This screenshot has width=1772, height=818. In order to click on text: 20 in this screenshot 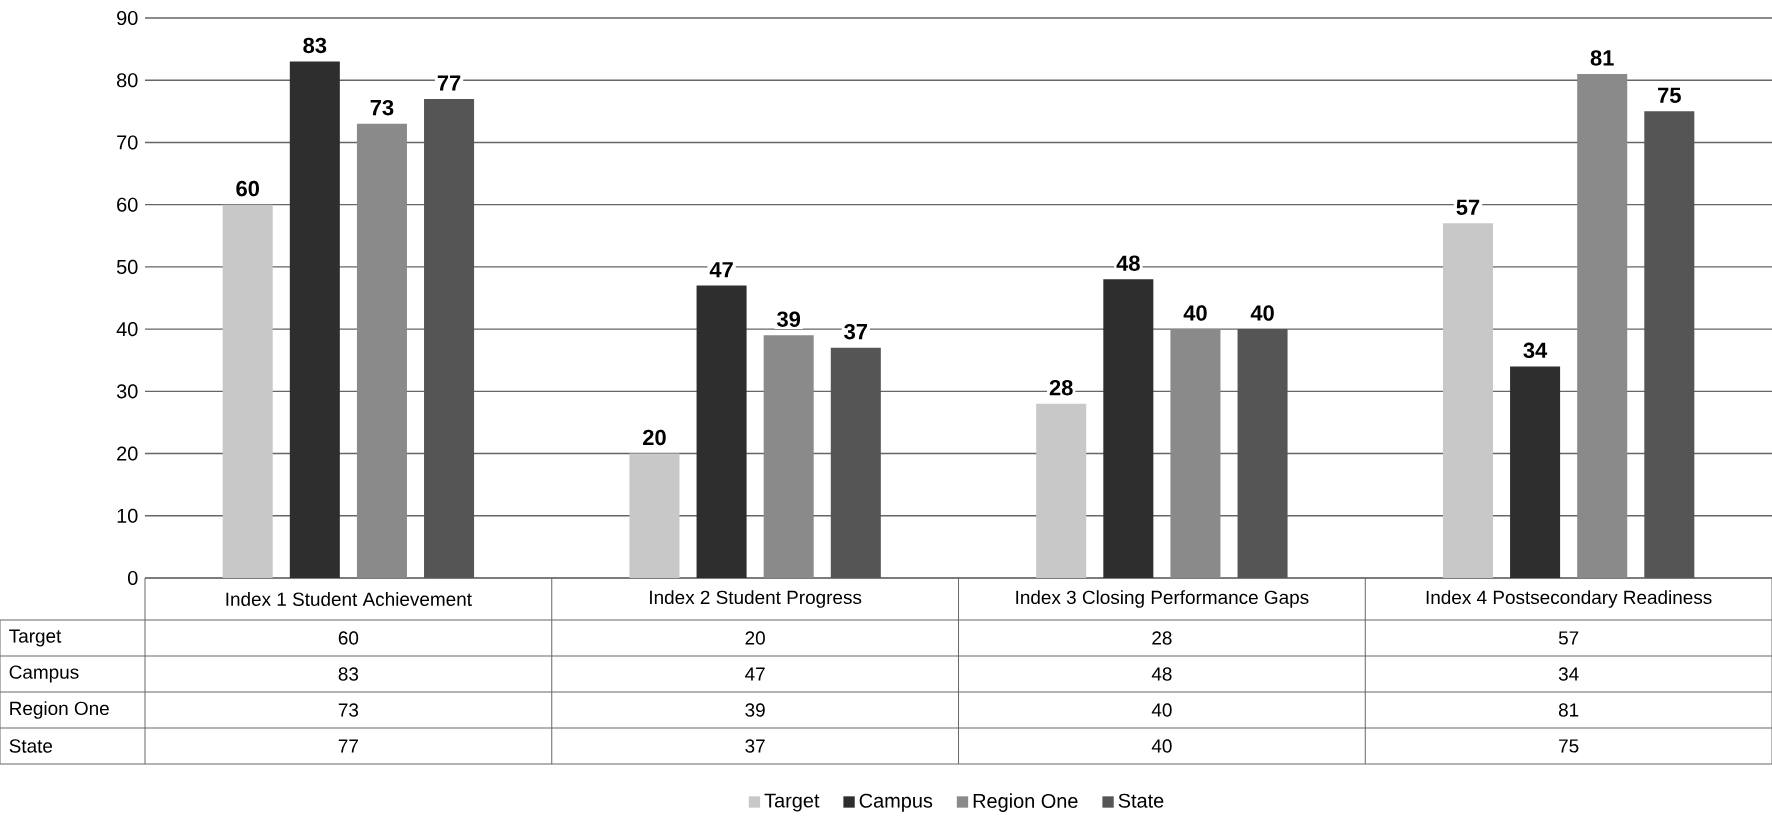, I will do `click(654, 437)`.